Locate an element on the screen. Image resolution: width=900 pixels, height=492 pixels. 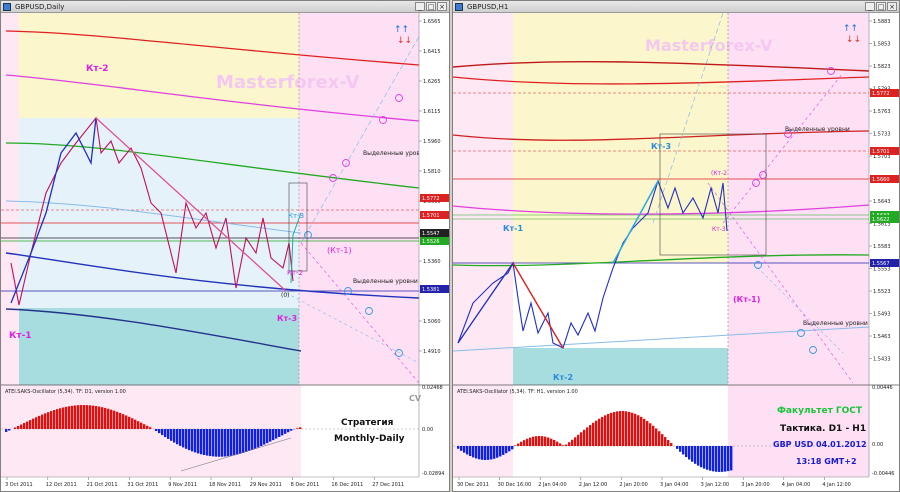
price-tick-label: 1.6115 is located at coordinates (432, 112).